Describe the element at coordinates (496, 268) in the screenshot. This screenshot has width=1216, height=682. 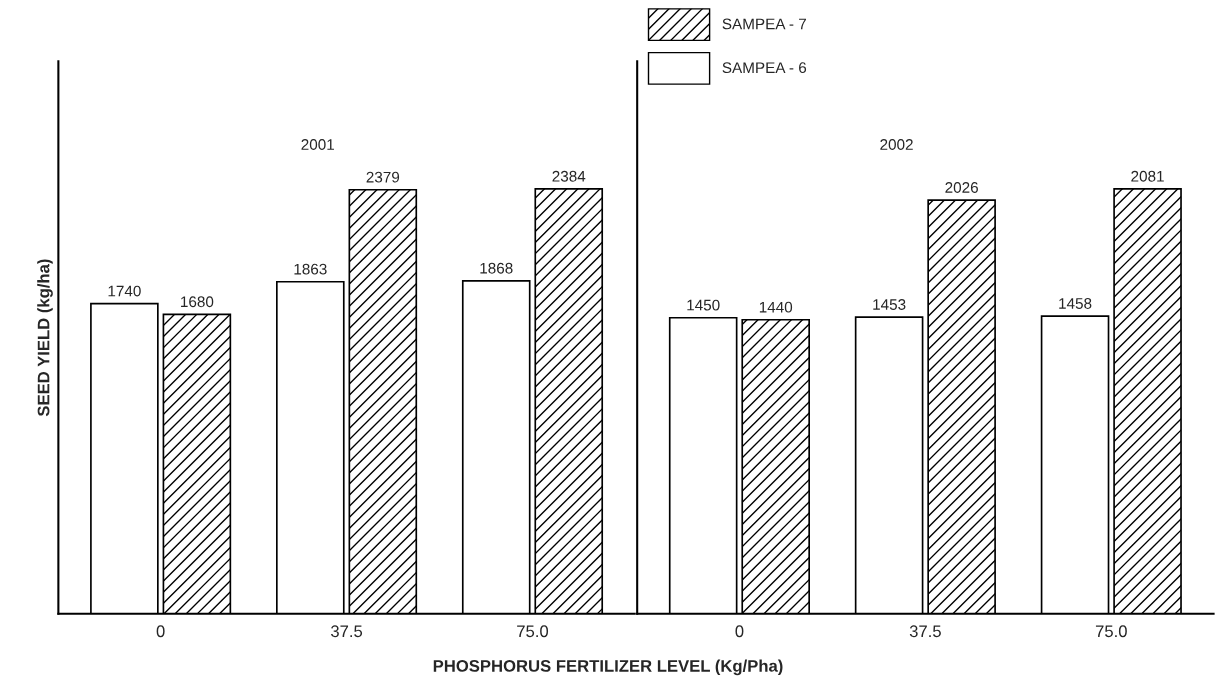
I see `data-label: 1868` at that location.